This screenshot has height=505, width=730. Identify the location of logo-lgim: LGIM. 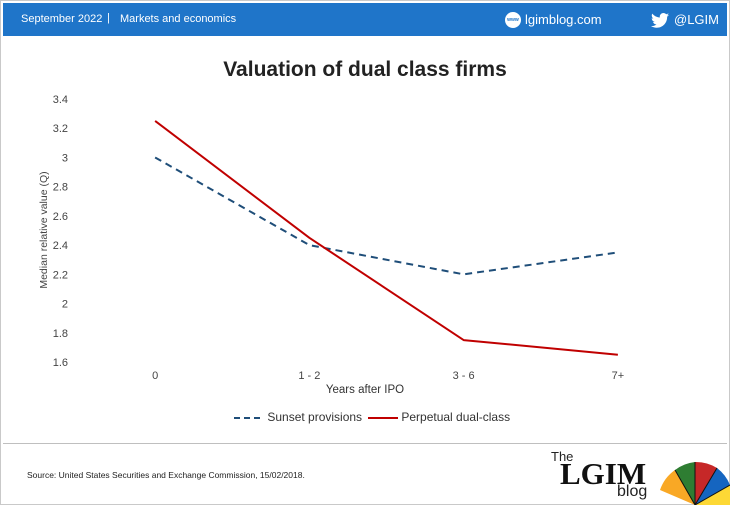
(603, 473).